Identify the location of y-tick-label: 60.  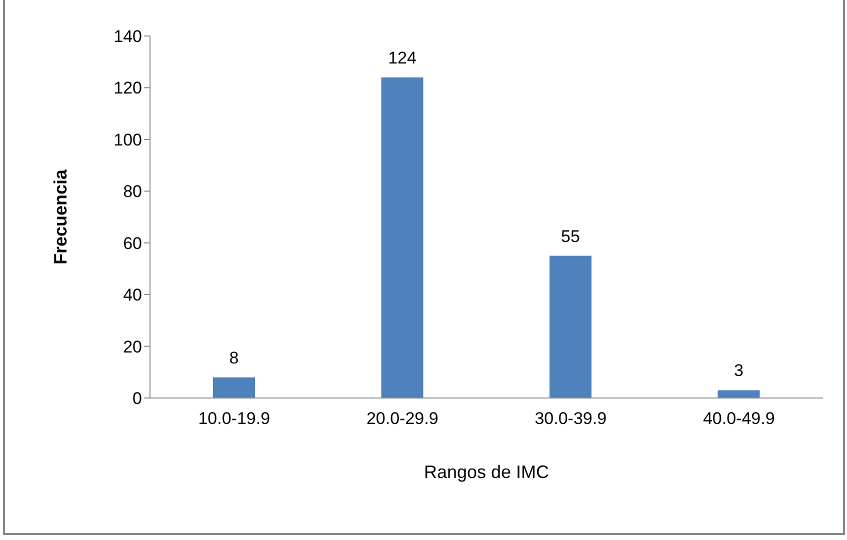
(132, 243).